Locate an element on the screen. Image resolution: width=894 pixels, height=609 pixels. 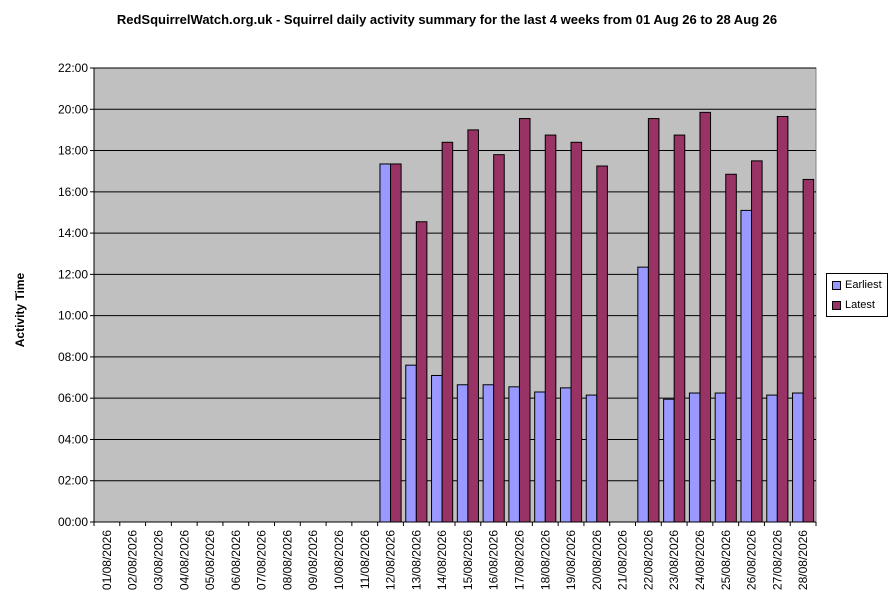
x-tick-label: 13/08/2026 is located at coordinates (416, 560).